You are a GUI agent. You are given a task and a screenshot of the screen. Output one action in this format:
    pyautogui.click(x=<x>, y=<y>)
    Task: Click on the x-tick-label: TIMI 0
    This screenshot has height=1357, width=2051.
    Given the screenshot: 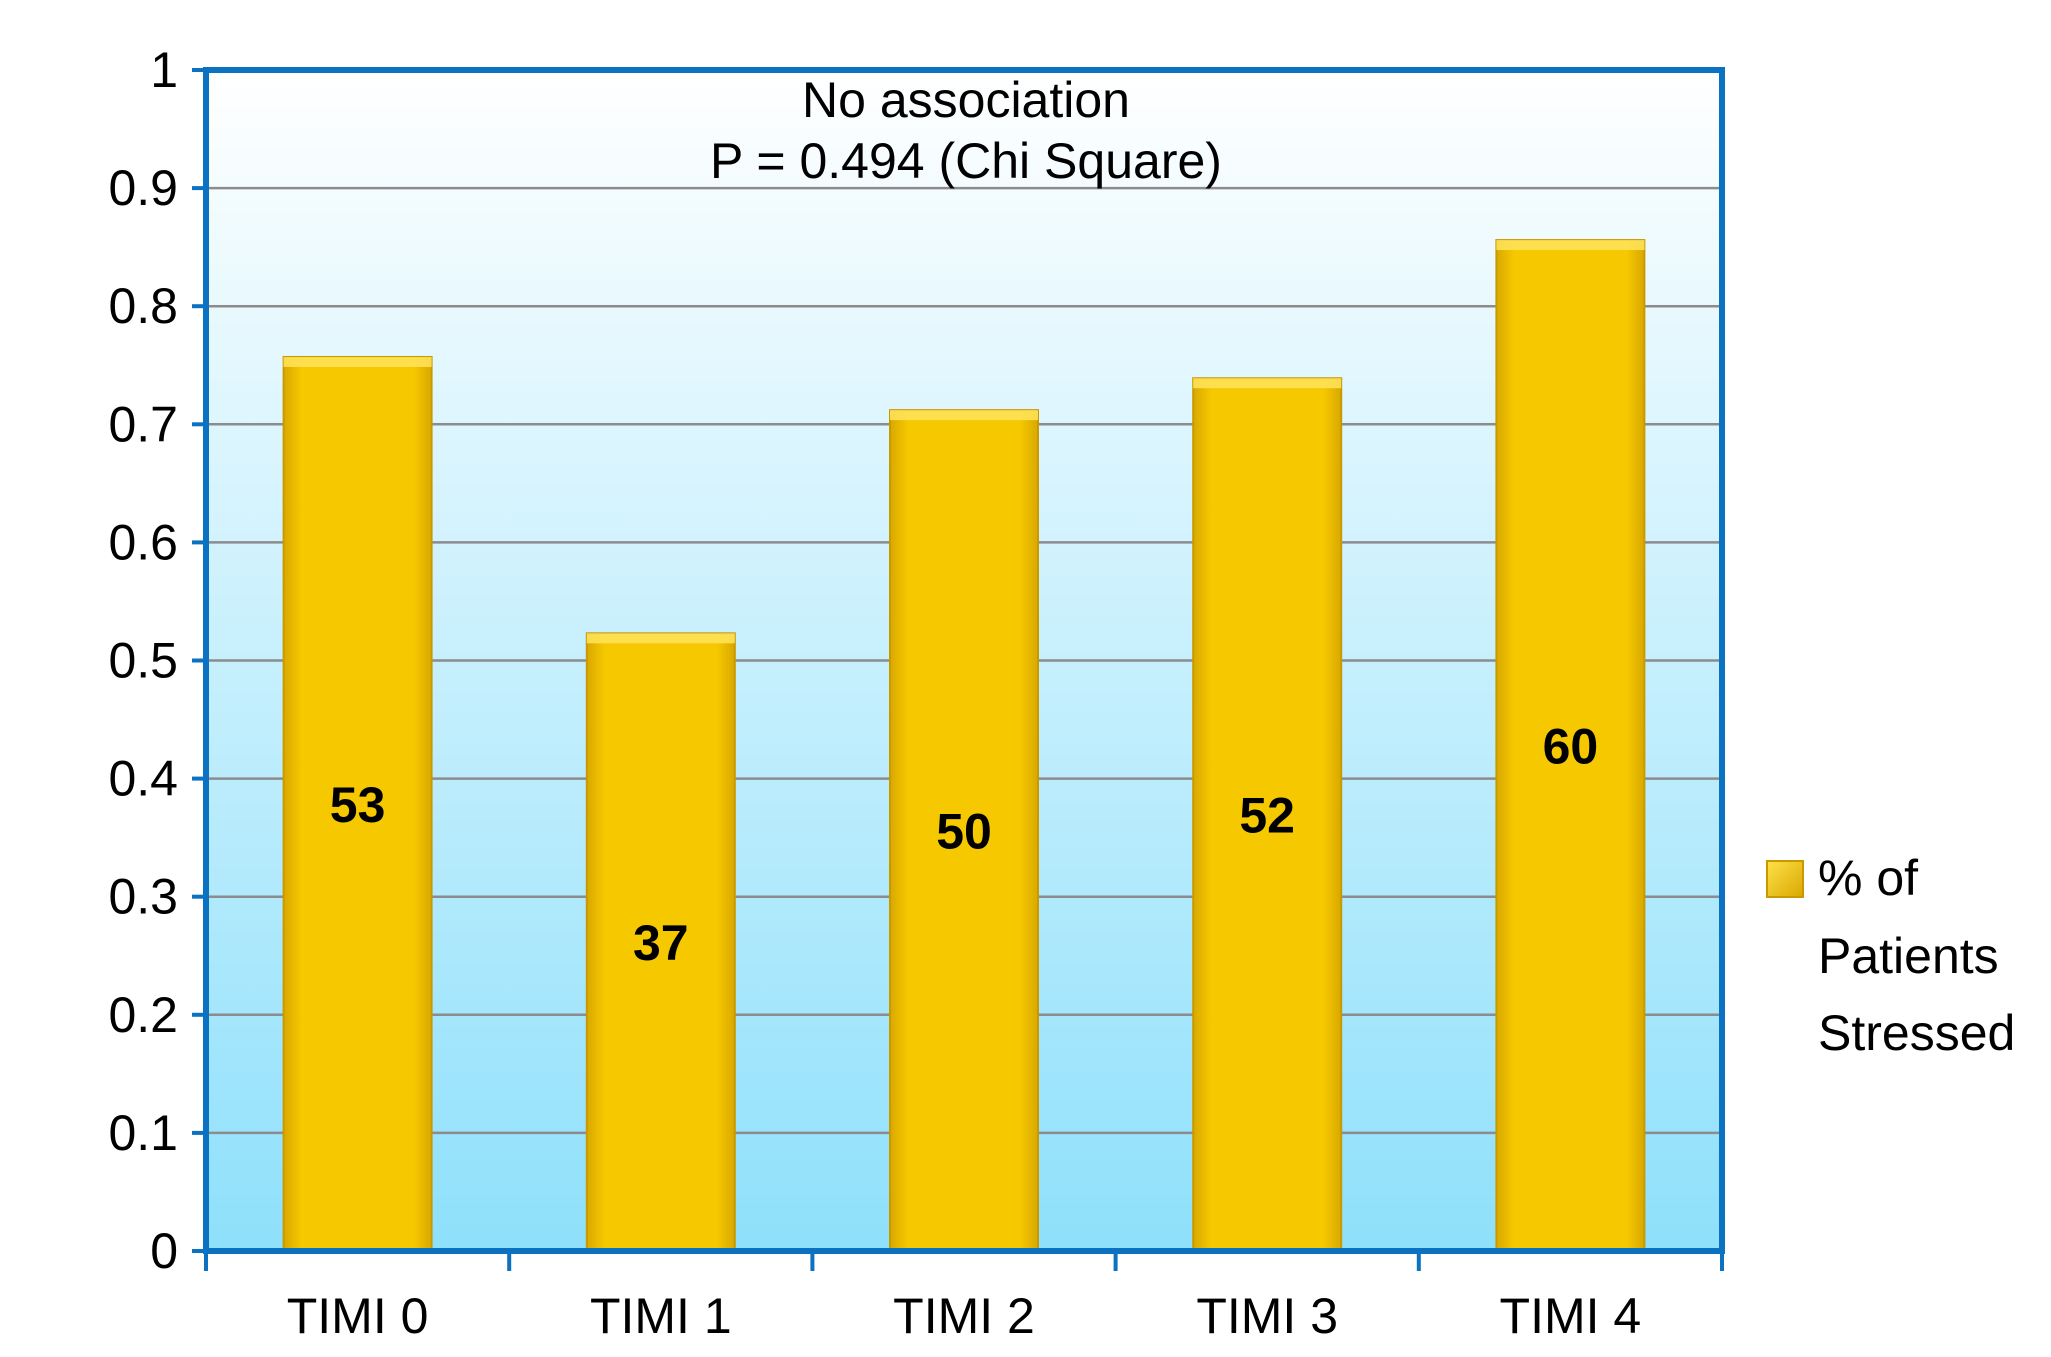 What is the action you would take?
    pyautogui.click(x=358, y=1316)
    